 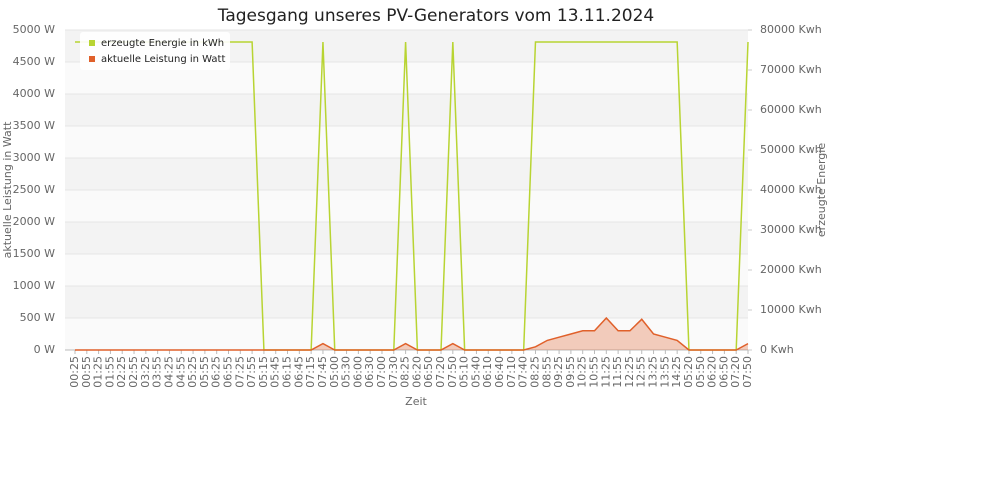 What do you see at coordinates (157, 372) in the screenshot?
I see `x-tick-label: 03:55` at bounding box center [157, 372].